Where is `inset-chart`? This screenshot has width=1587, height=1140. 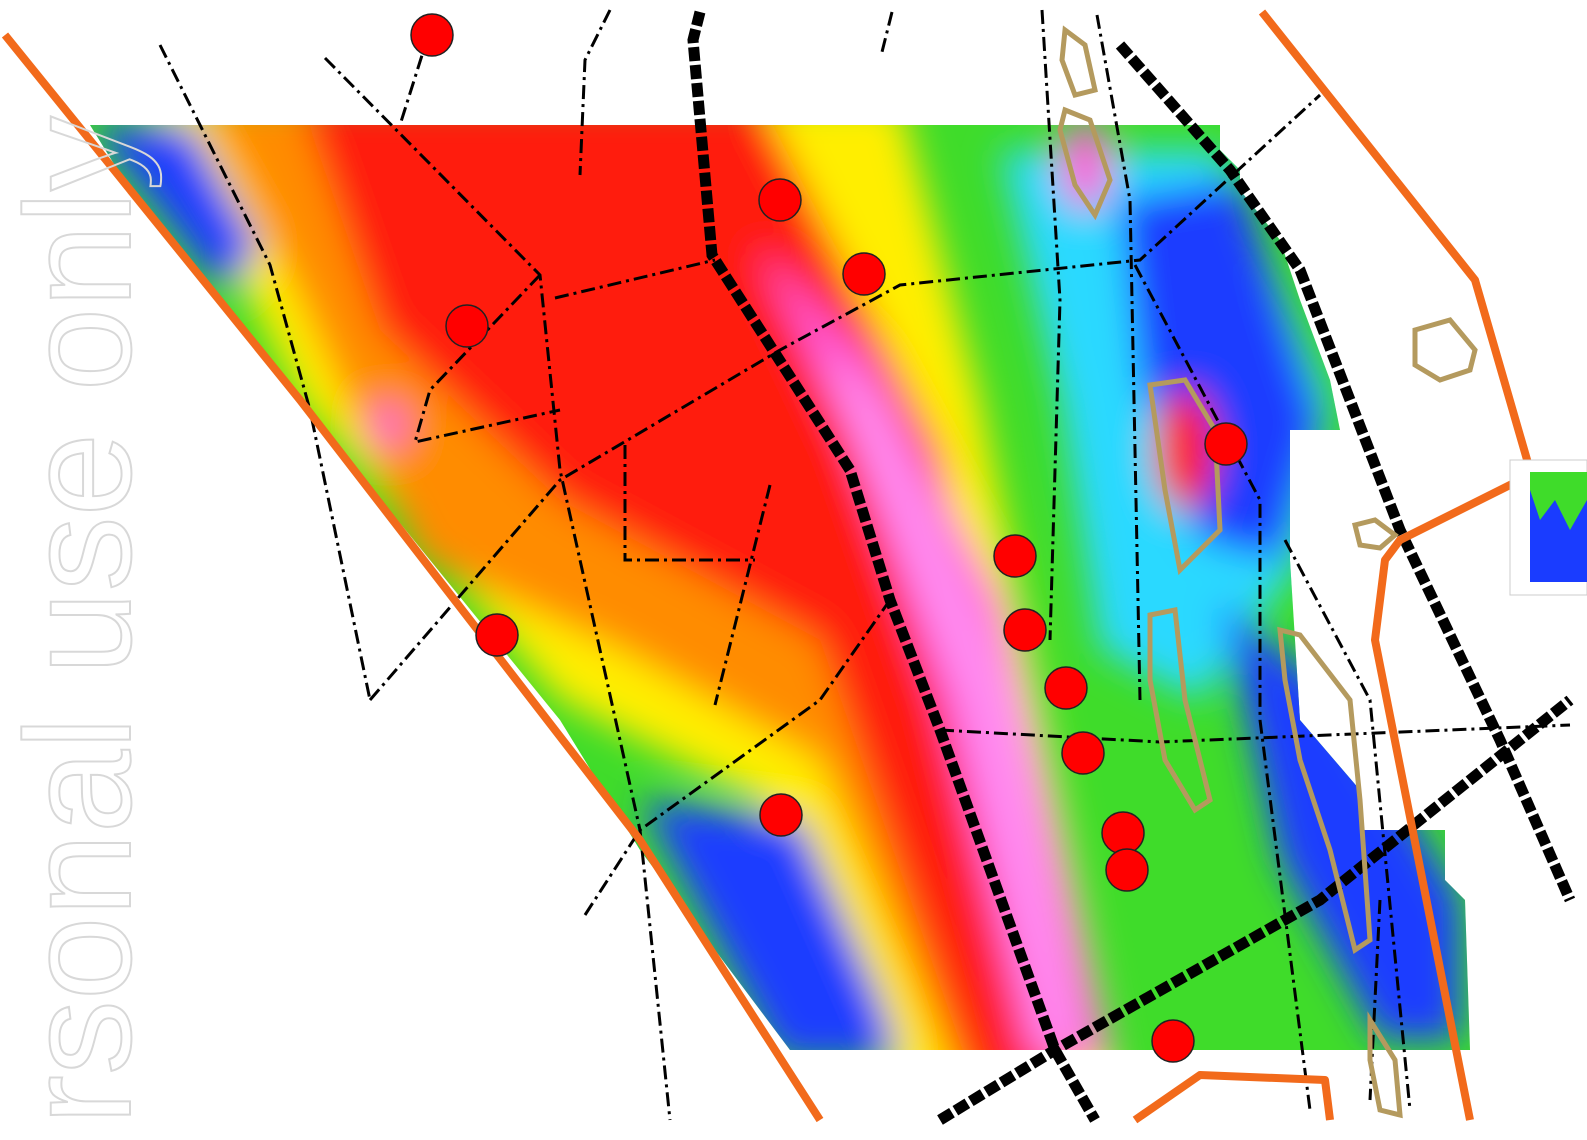 inset-chart is located at coordinates (1548, 527).